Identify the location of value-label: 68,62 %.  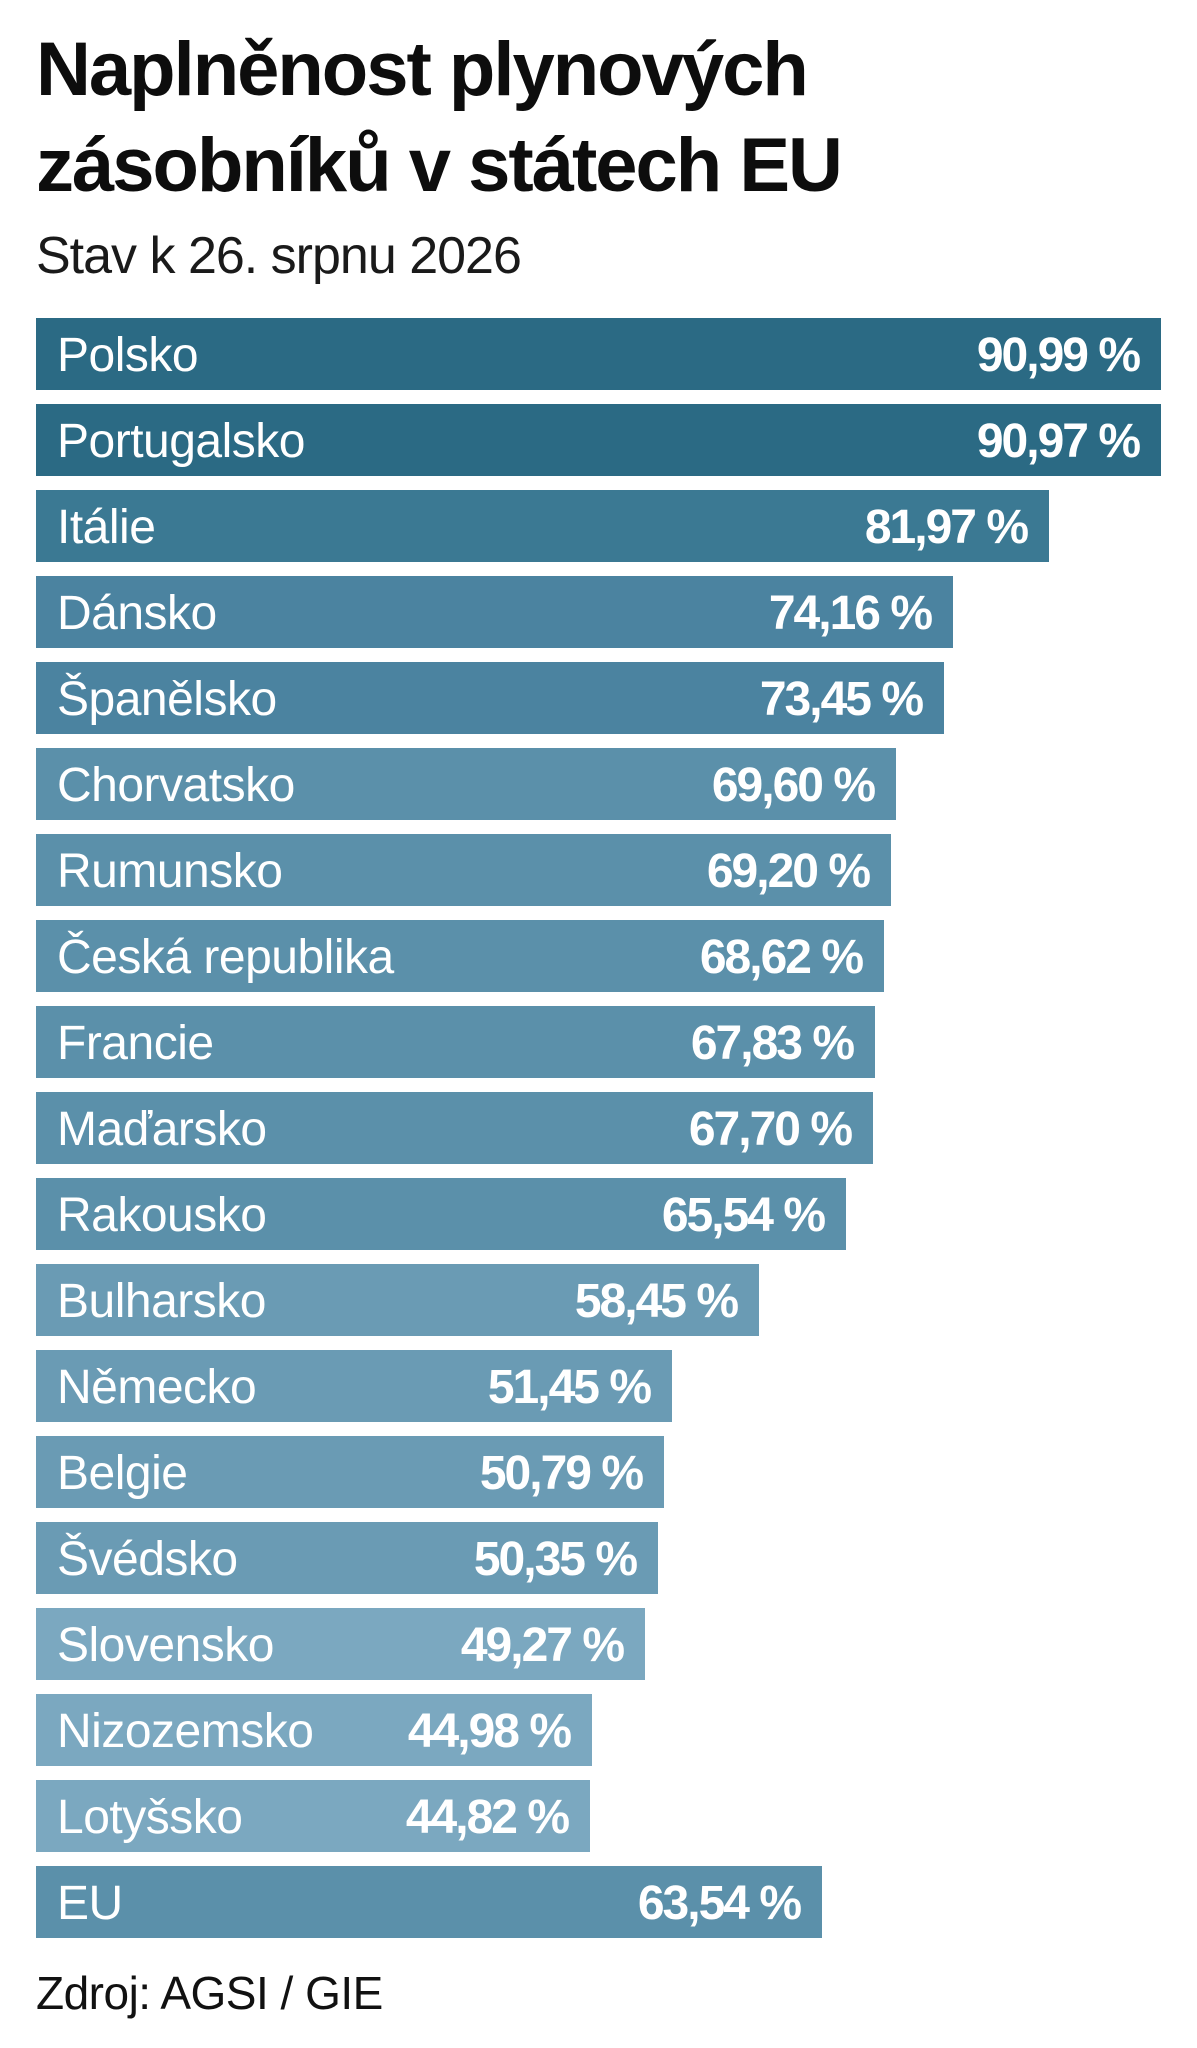
(781, 957).